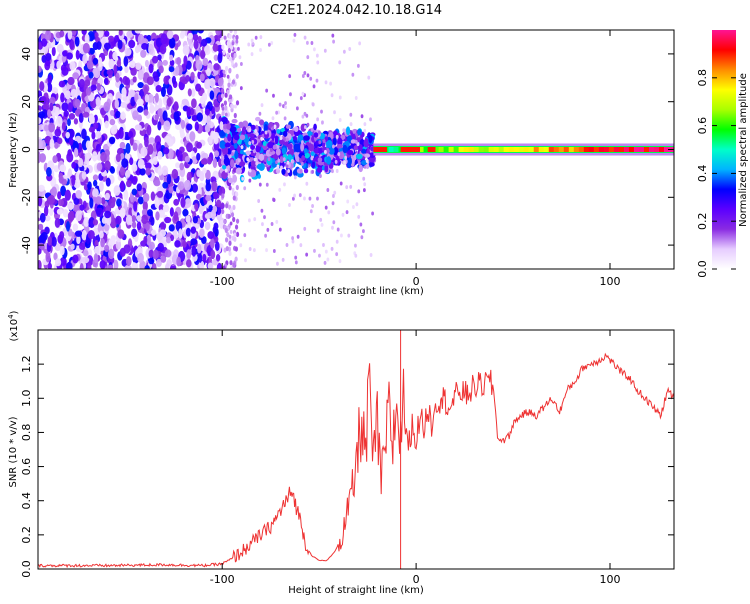 This screenshot has height=604, width=750. Describe the element at coordinates (26, 245) in the screenshot. I see `y-tick-label: -40` at that location.